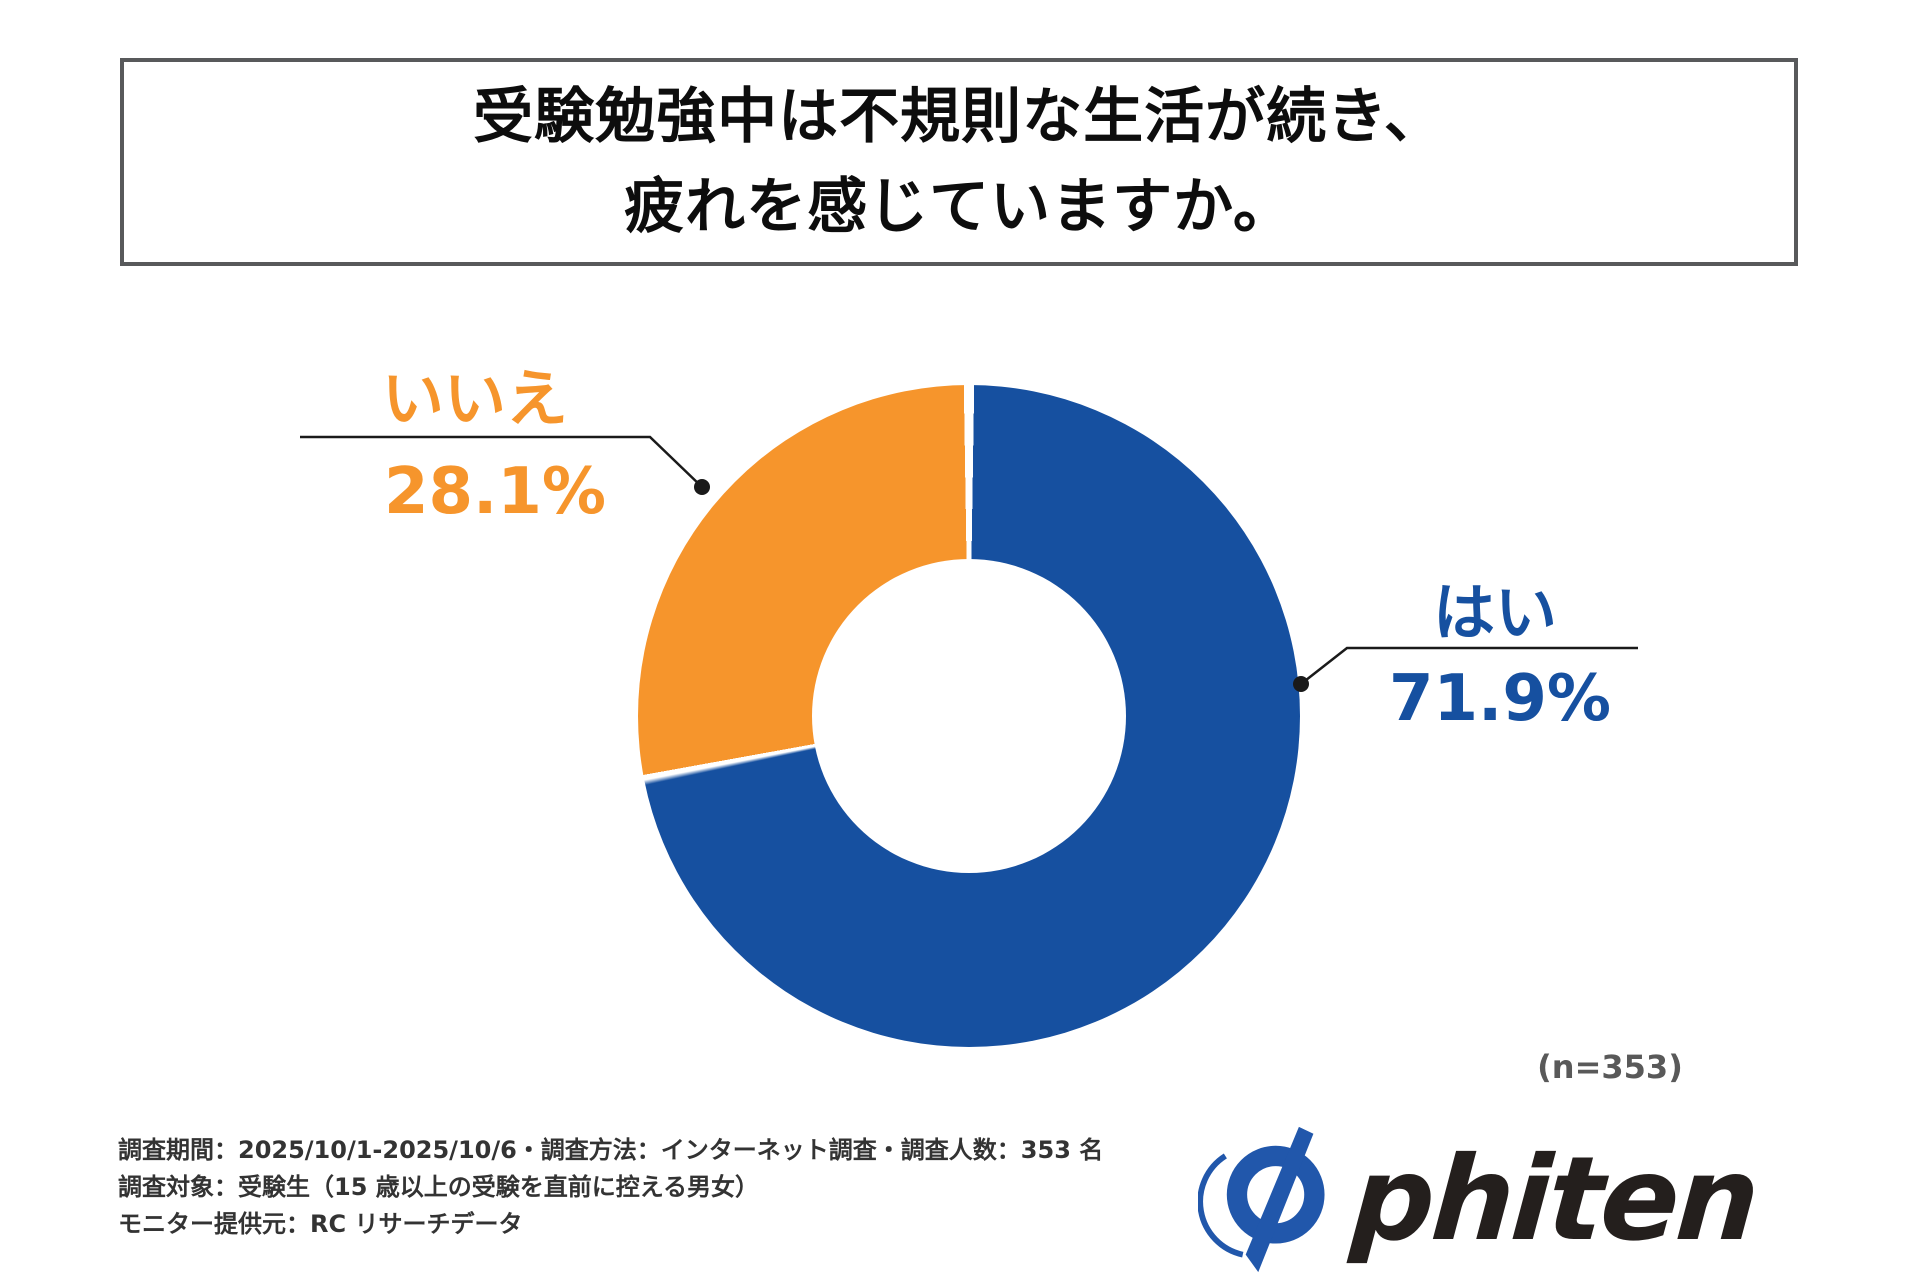 The image size is (1920, 1280). I want to click on donut-chart-hole, so click(969, 716).